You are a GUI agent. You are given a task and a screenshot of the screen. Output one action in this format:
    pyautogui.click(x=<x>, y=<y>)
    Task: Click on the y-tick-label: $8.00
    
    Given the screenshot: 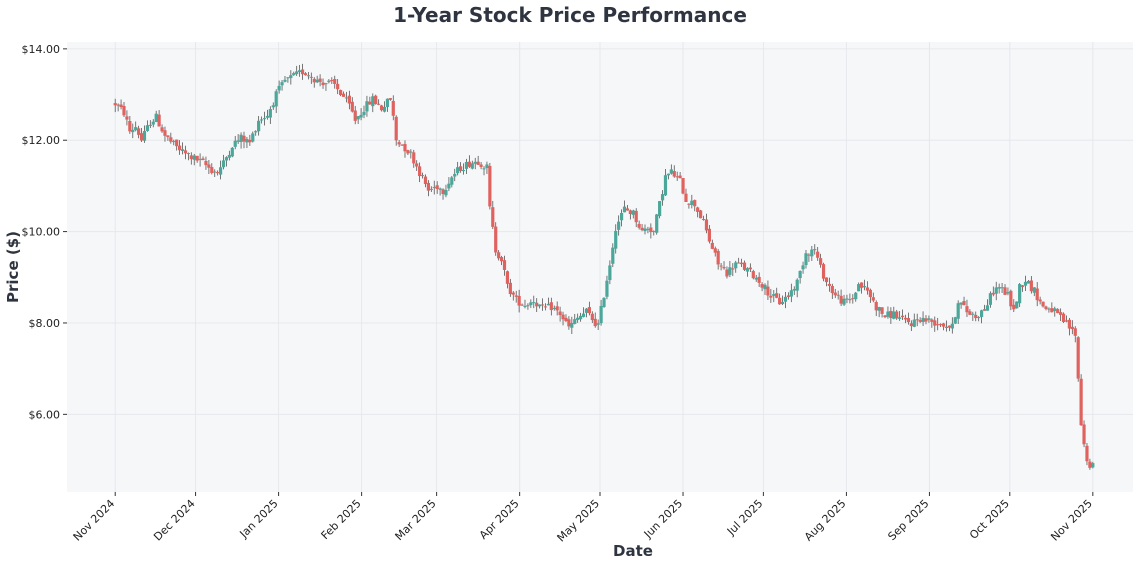 What is the action you would take?
    pyautogui.click(x=45, y=323)
    